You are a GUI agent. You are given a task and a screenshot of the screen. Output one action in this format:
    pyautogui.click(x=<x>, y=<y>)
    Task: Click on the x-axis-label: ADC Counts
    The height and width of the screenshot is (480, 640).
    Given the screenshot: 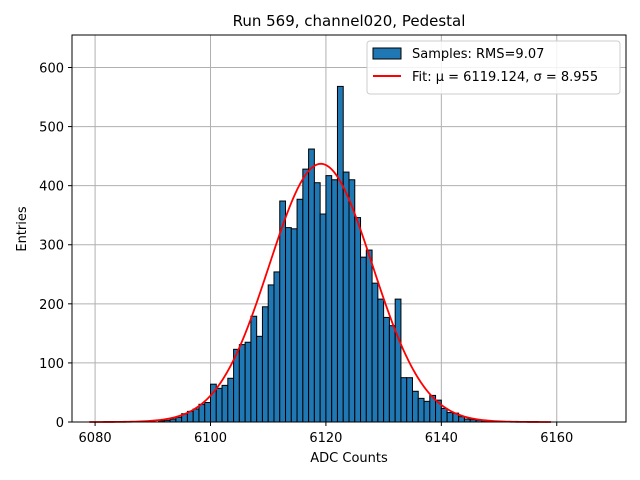 What is the action you would take?
    pyautogui.click(x=349, y=458)
    